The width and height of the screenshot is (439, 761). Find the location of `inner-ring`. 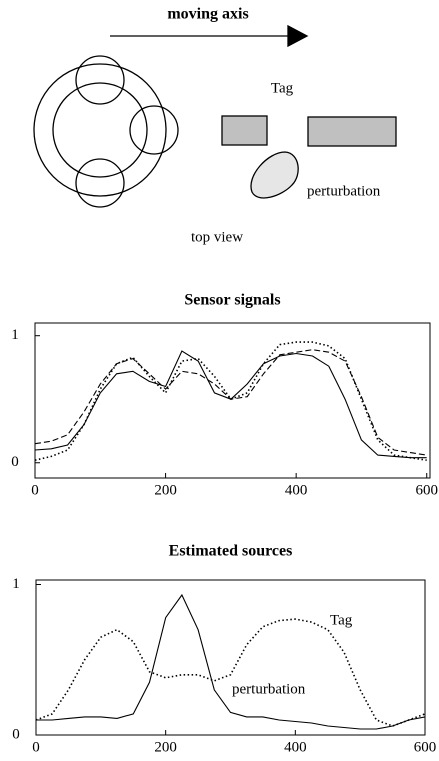

inner-ring is located at coordinates (100, 130).